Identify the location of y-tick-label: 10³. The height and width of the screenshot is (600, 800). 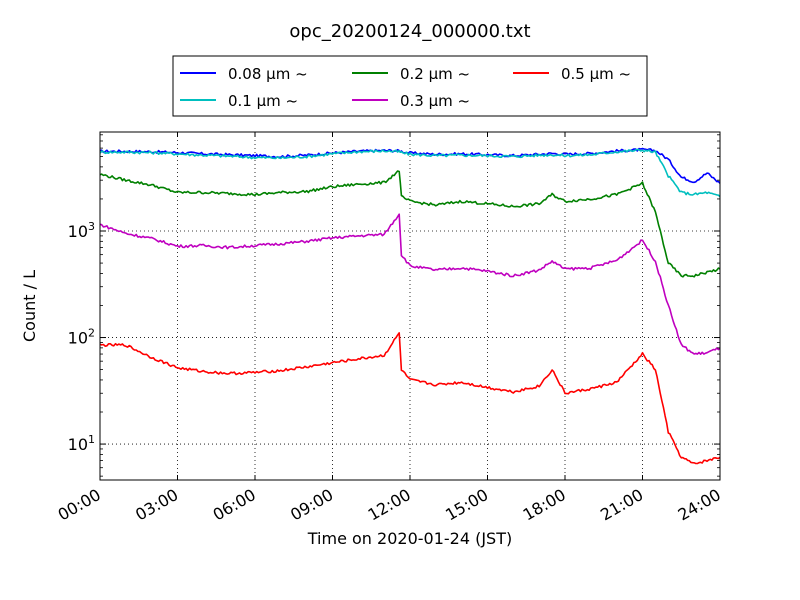
(81, 230).